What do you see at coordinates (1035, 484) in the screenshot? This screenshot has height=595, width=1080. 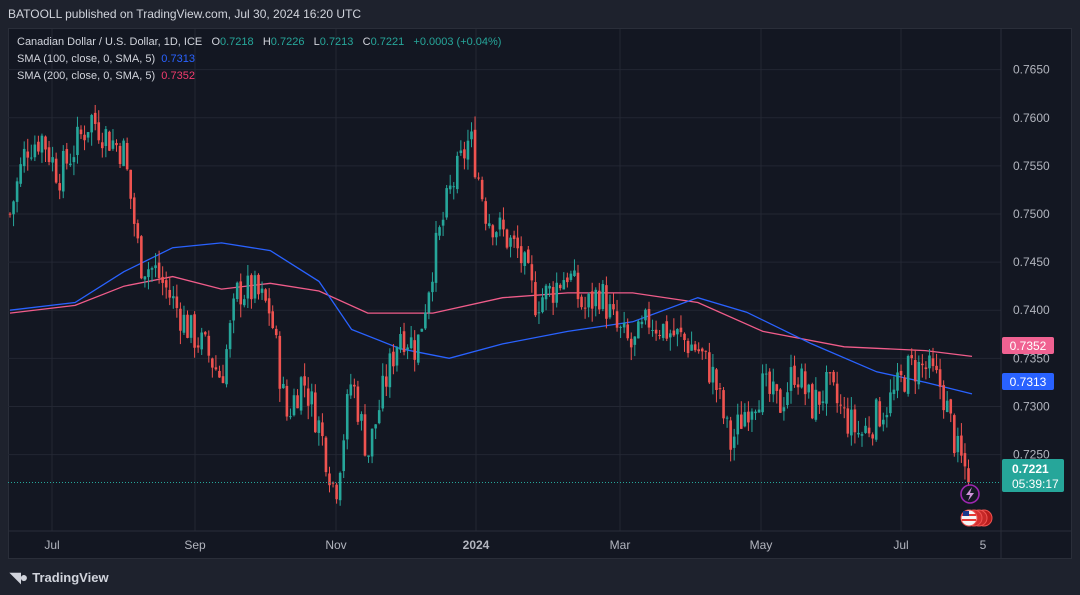 I see `svg-text: 05:39:17` at bounding box center [1035, 484].